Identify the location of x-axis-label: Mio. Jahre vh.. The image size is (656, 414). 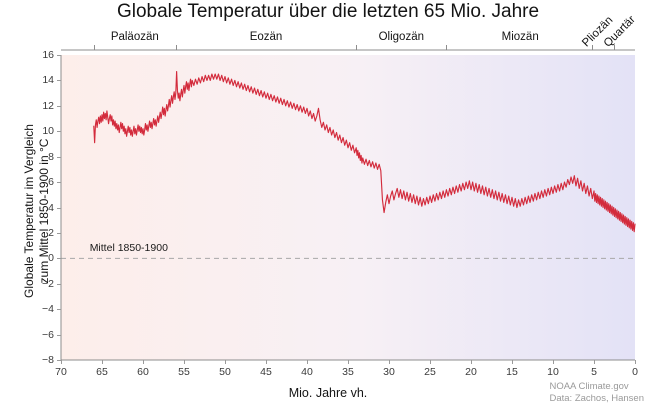
(328, 393).